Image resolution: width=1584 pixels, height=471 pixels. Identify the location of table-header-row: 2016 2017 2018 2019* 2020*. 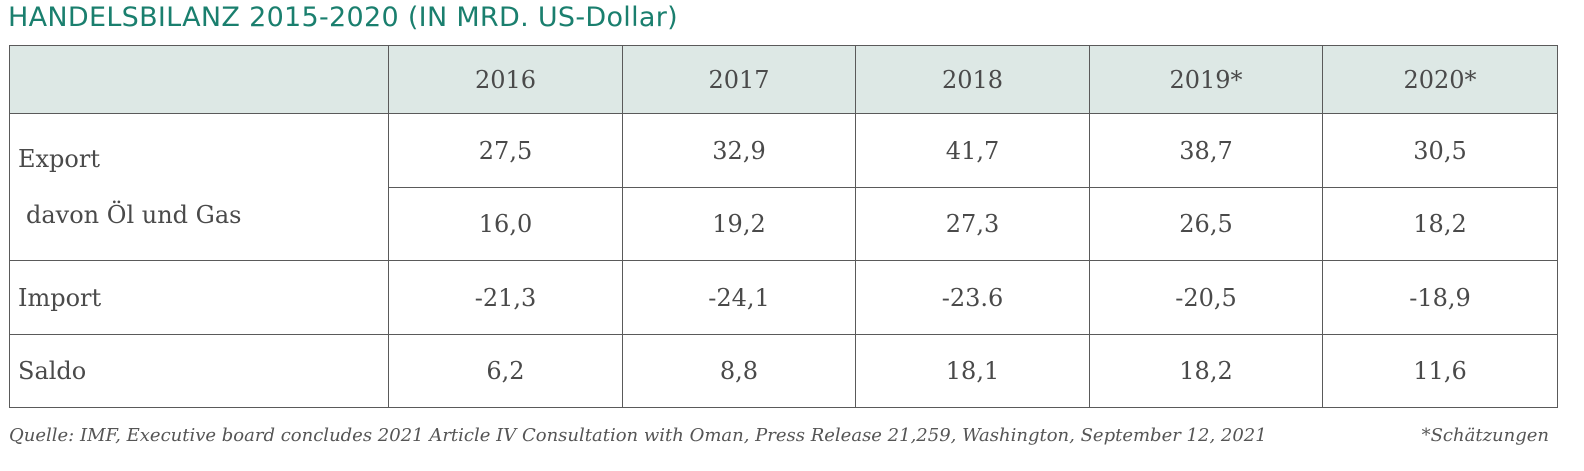
(783, 79).